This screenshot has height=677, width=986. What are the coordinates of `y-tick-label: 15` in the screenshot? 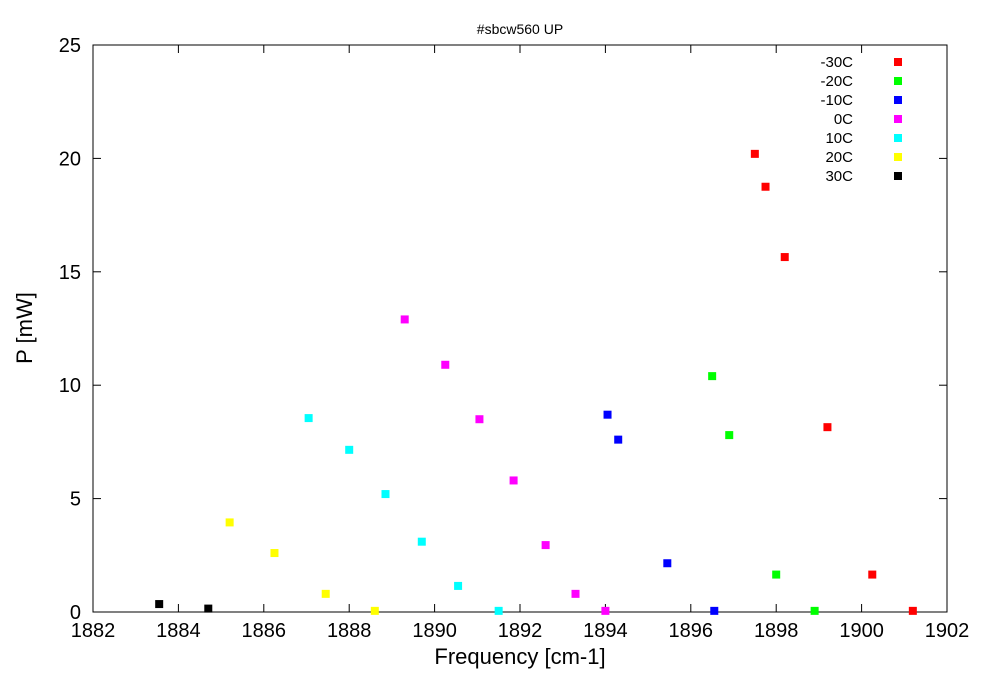 It's located at (70, 273).